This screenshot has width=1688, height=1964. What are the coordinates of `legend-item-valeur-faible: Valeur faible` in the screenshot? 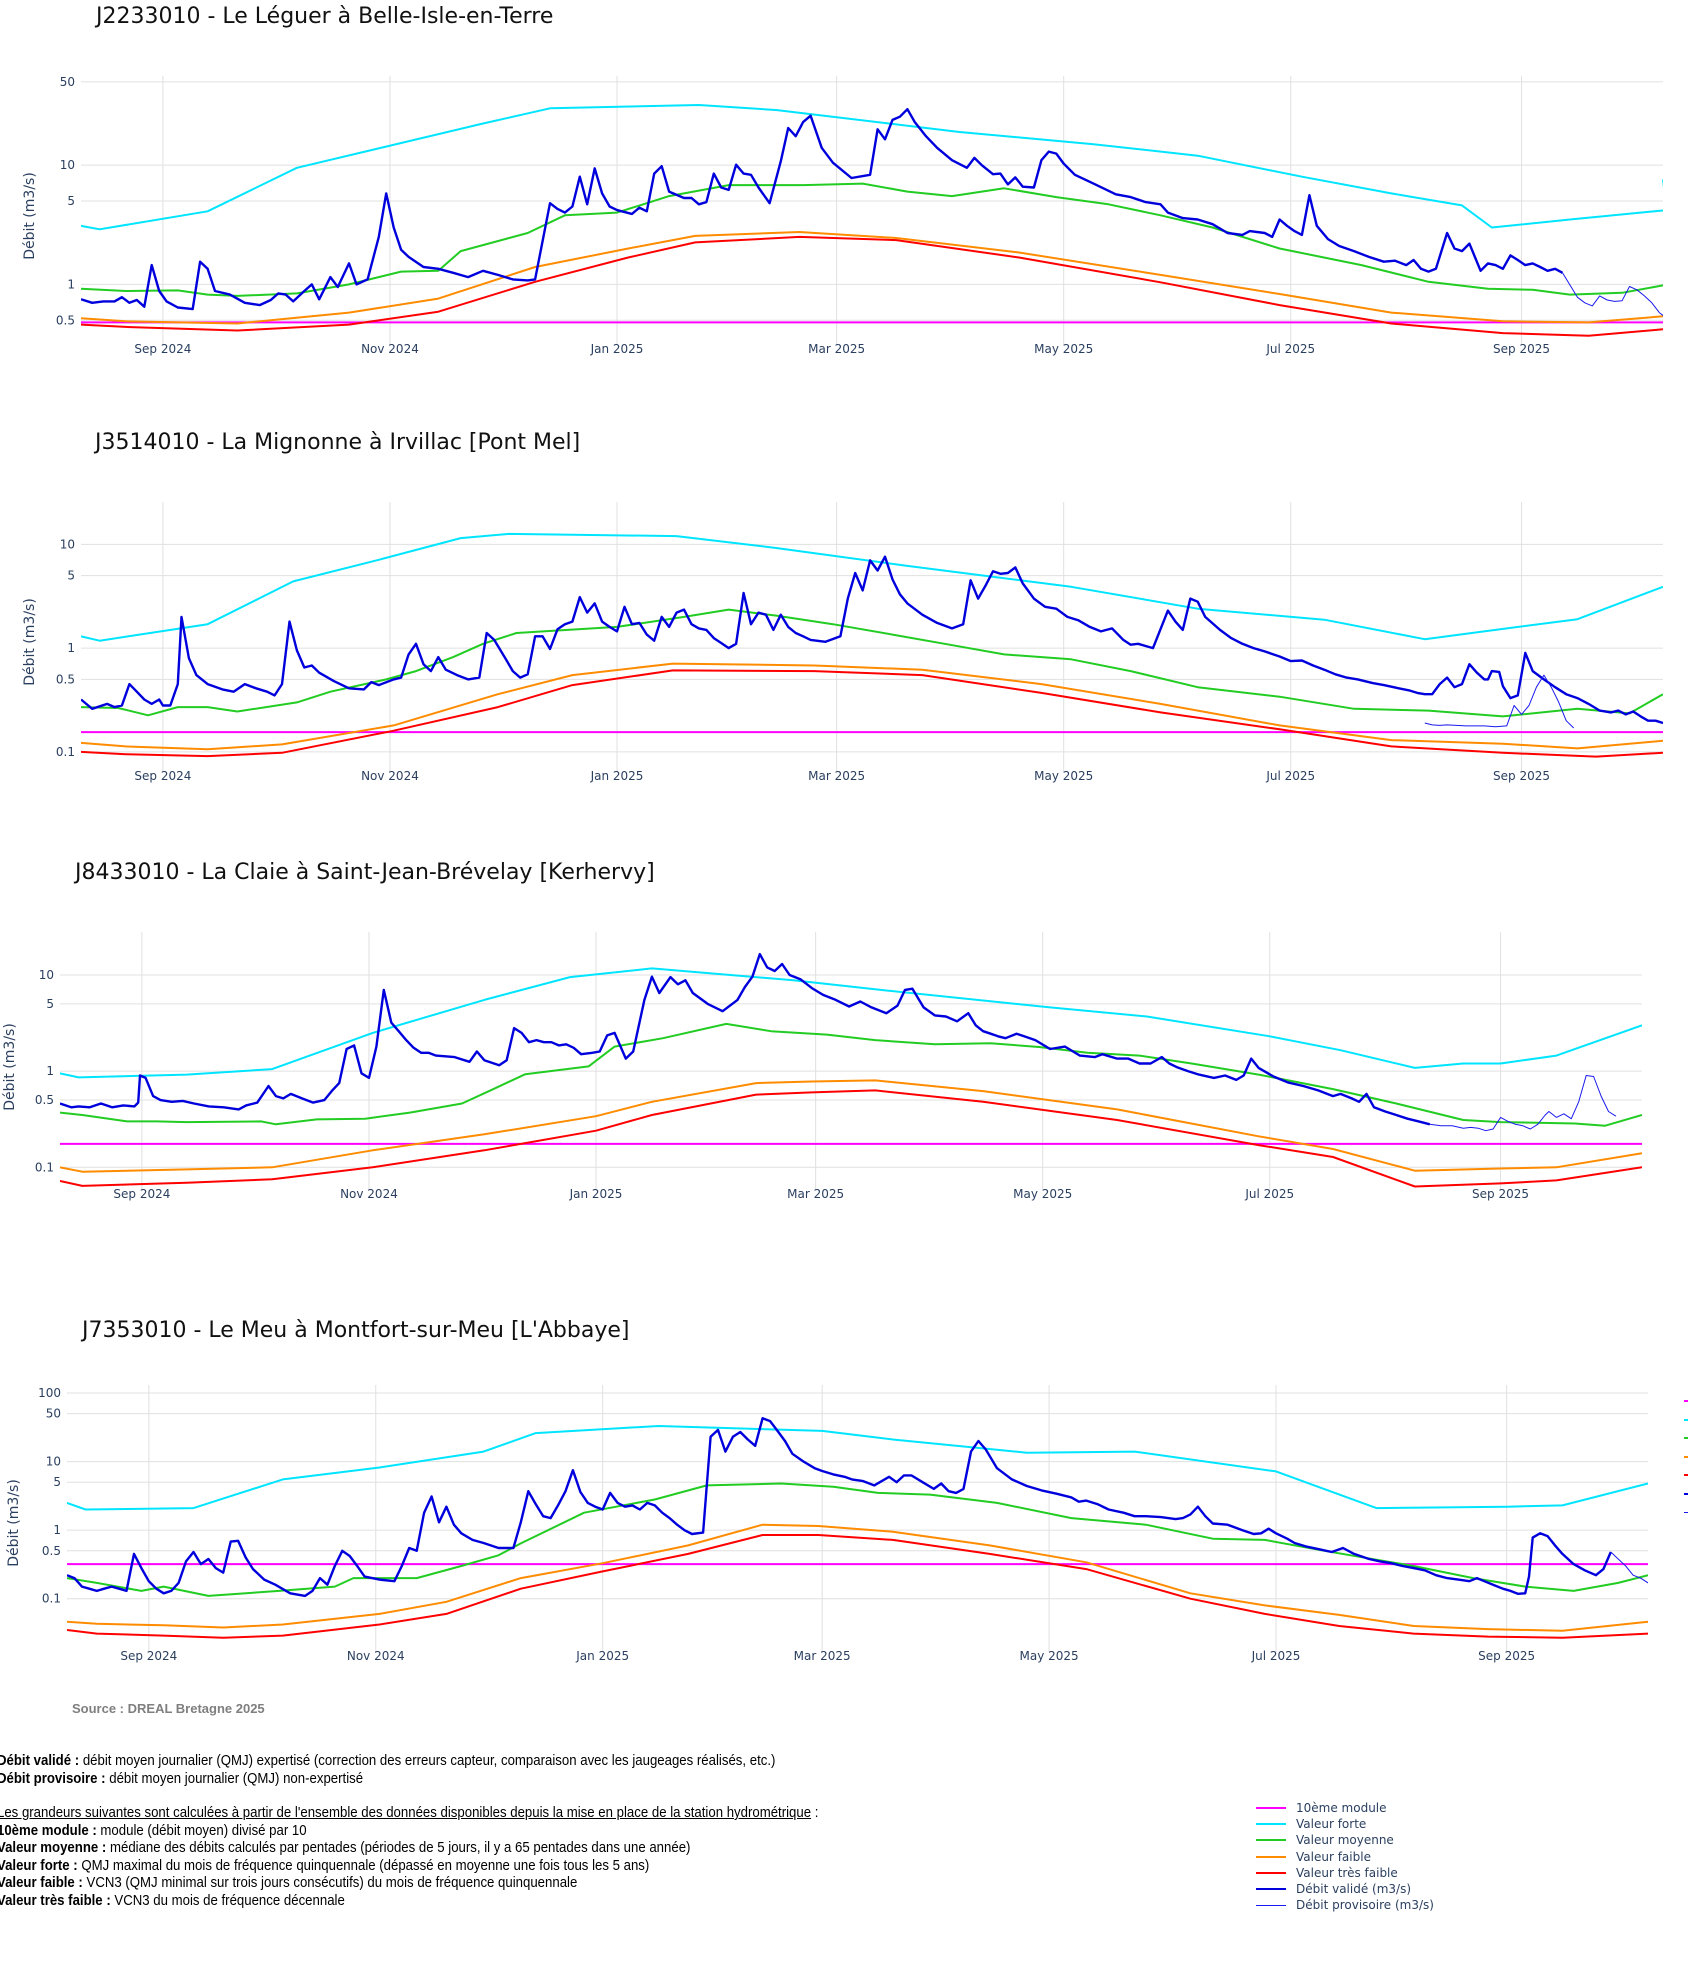 It's located at (1345, 1857).